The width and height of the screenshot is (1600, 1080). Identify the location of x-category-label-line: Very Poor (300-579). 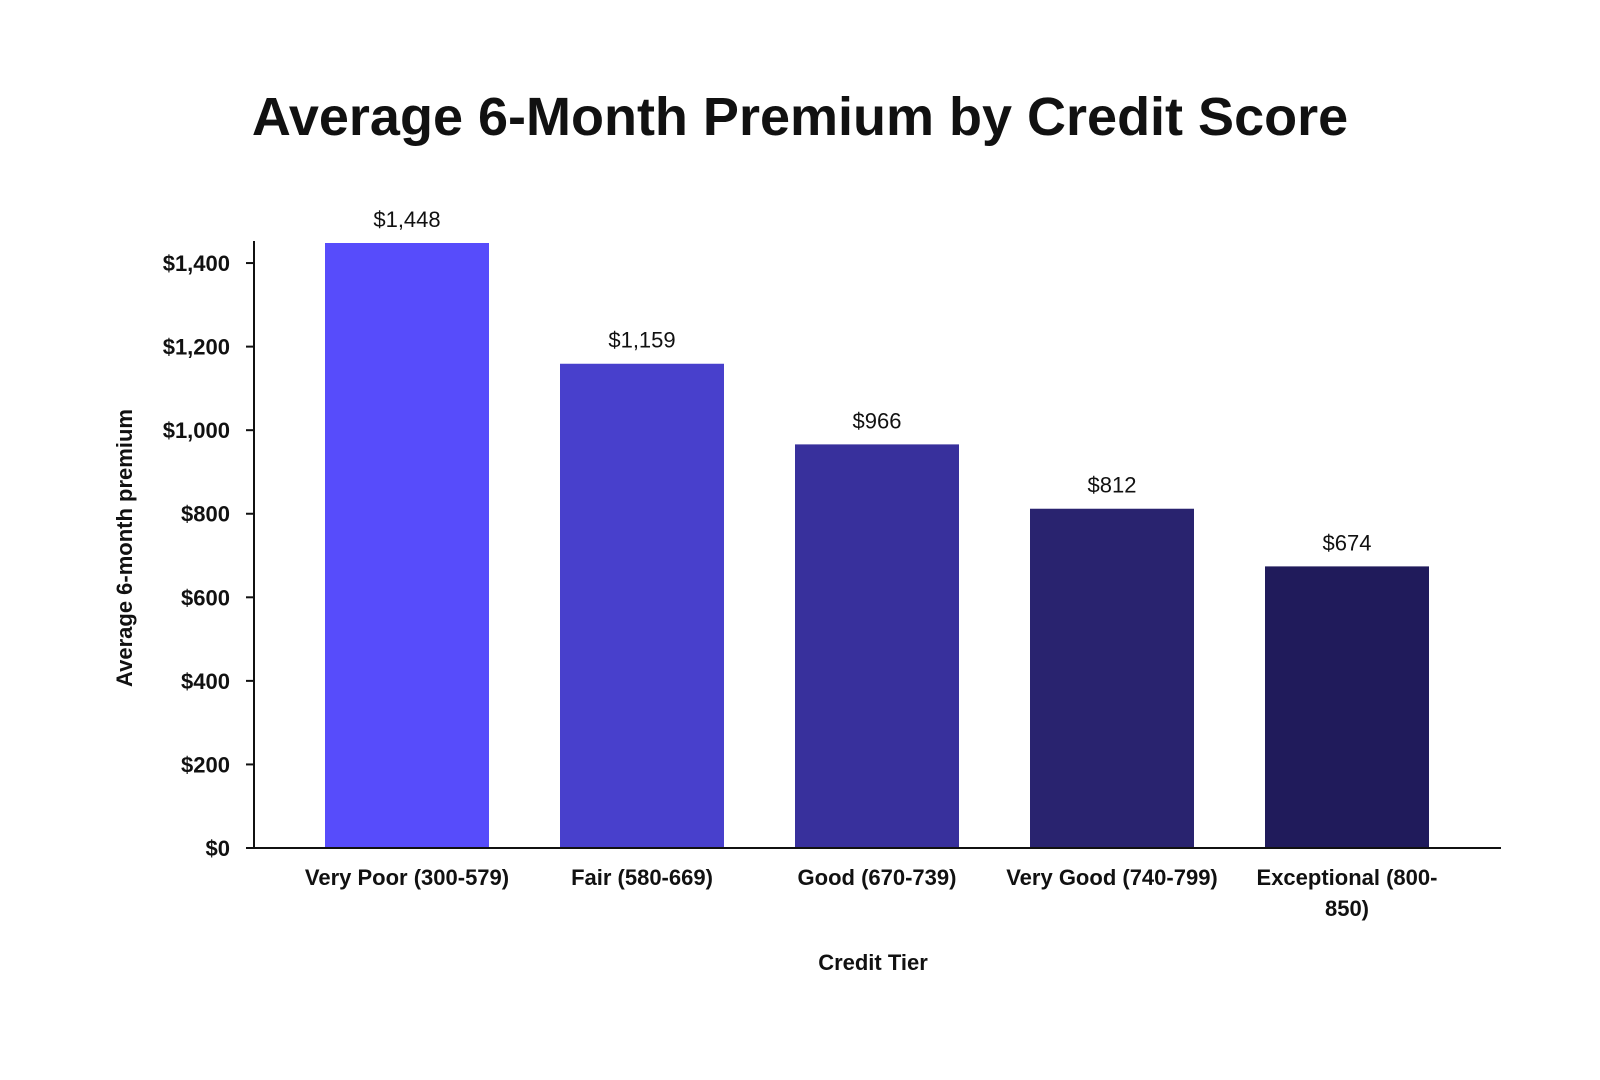
(407, 877).